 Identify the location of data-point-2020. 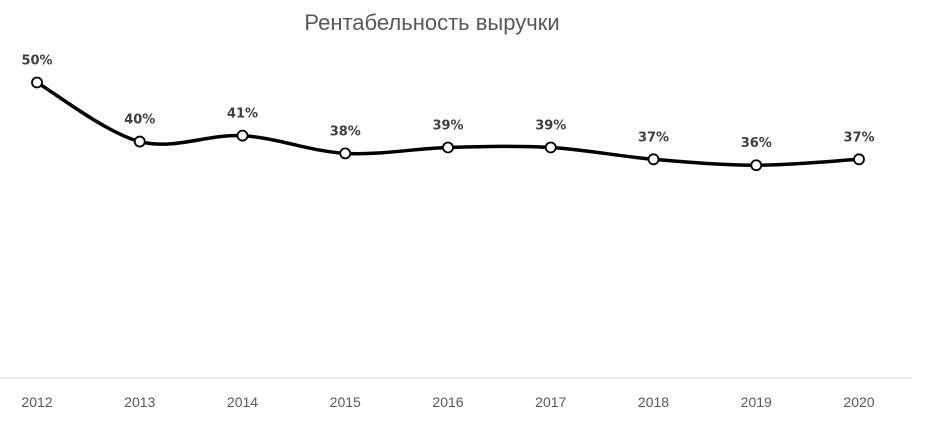
(859, 159).